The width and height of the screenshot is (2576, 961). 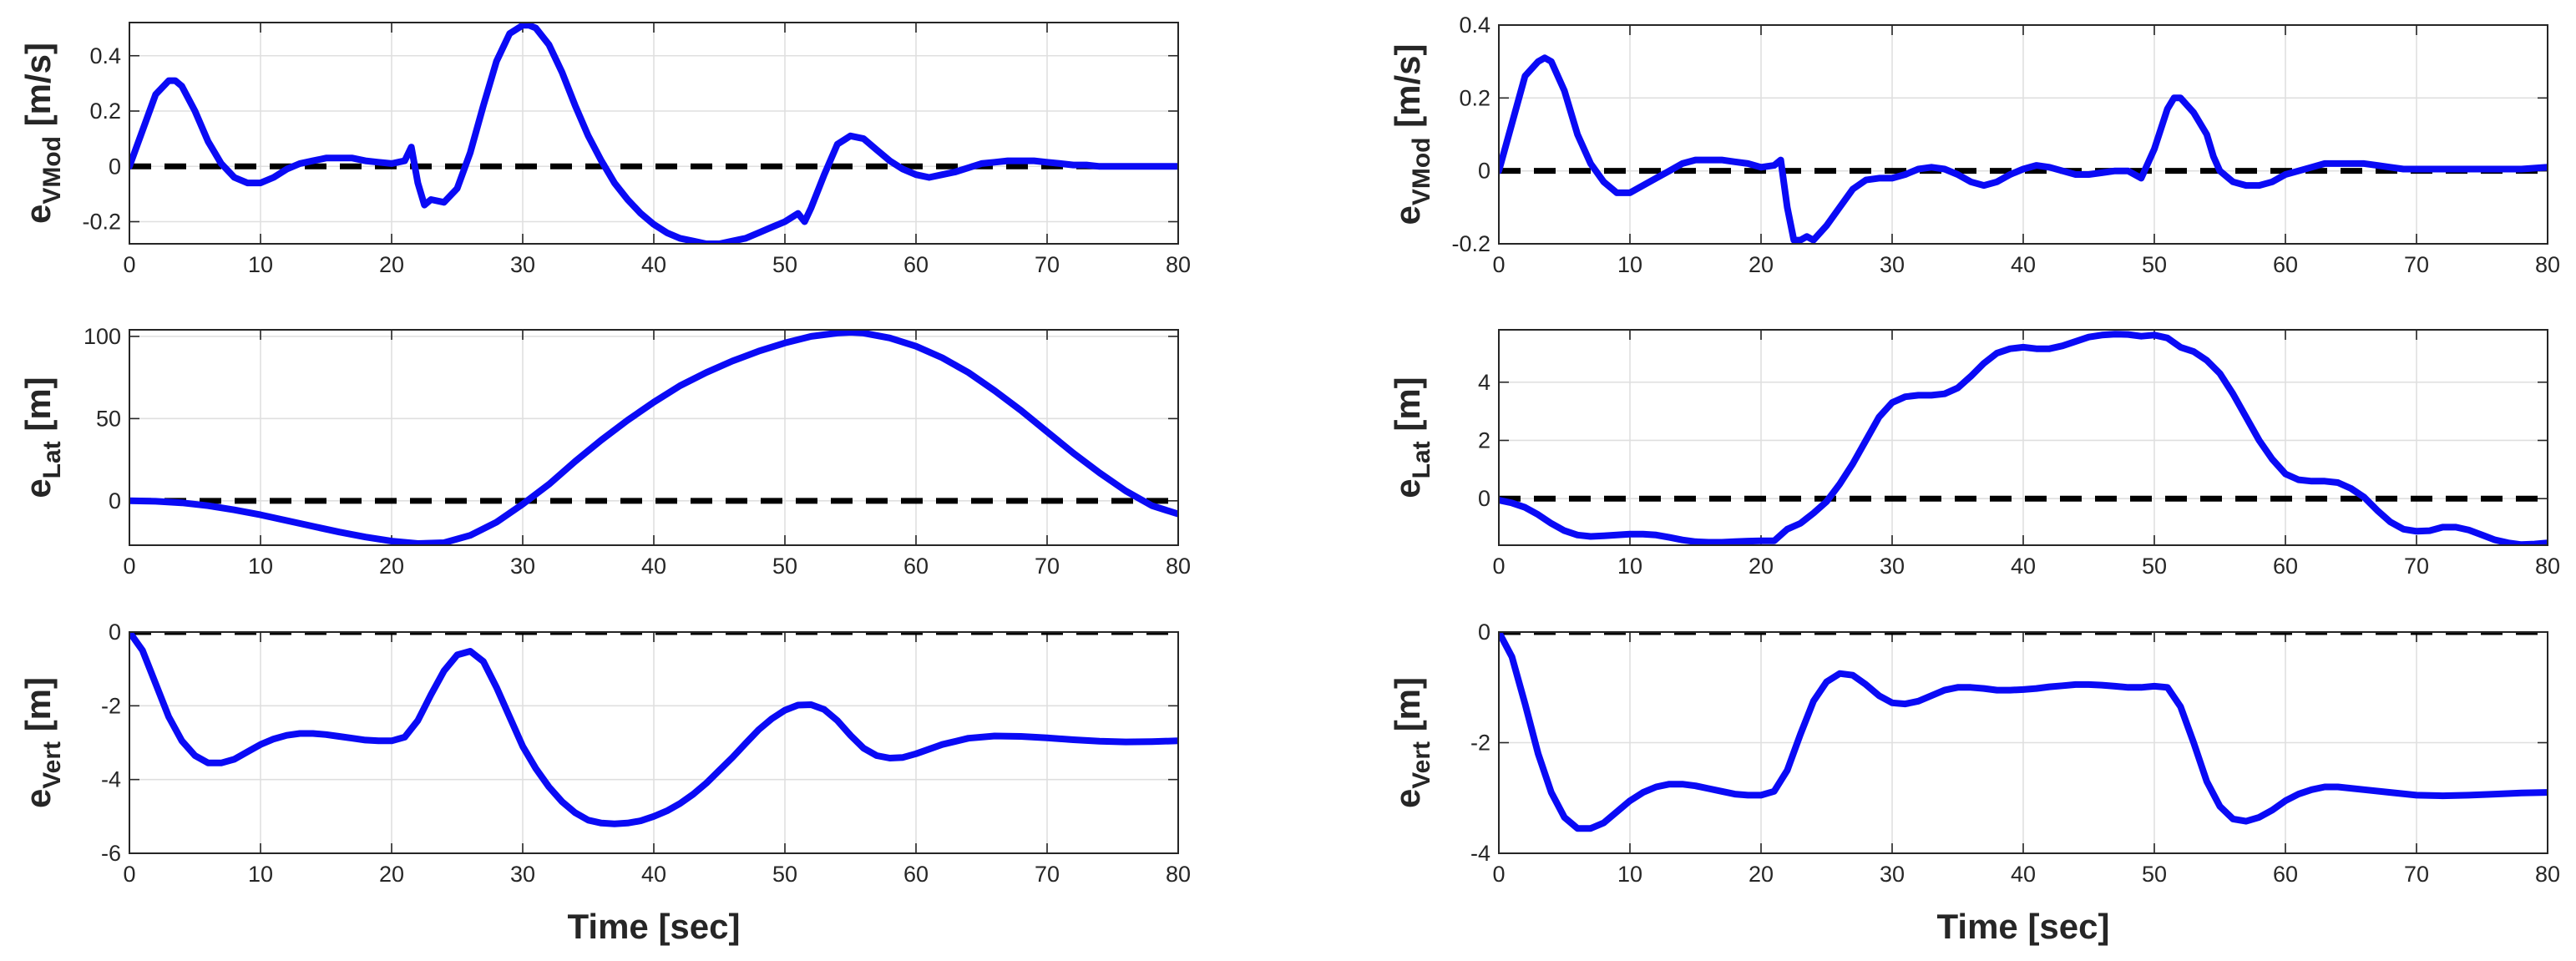 I want to click on y-tick-label: 100, so click(x=102, y=336).